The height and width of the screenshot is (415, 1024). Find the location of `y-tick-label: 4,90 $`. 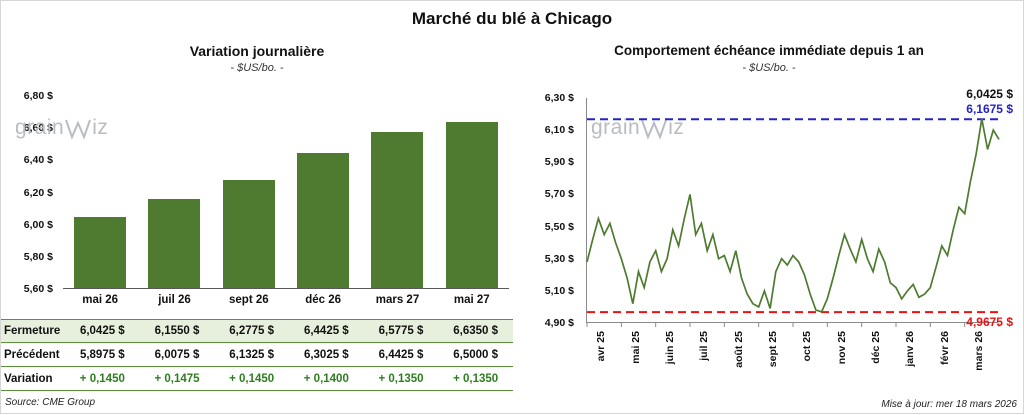

y-tick-label: 4,90 $ is located at coordinates (559, 323).